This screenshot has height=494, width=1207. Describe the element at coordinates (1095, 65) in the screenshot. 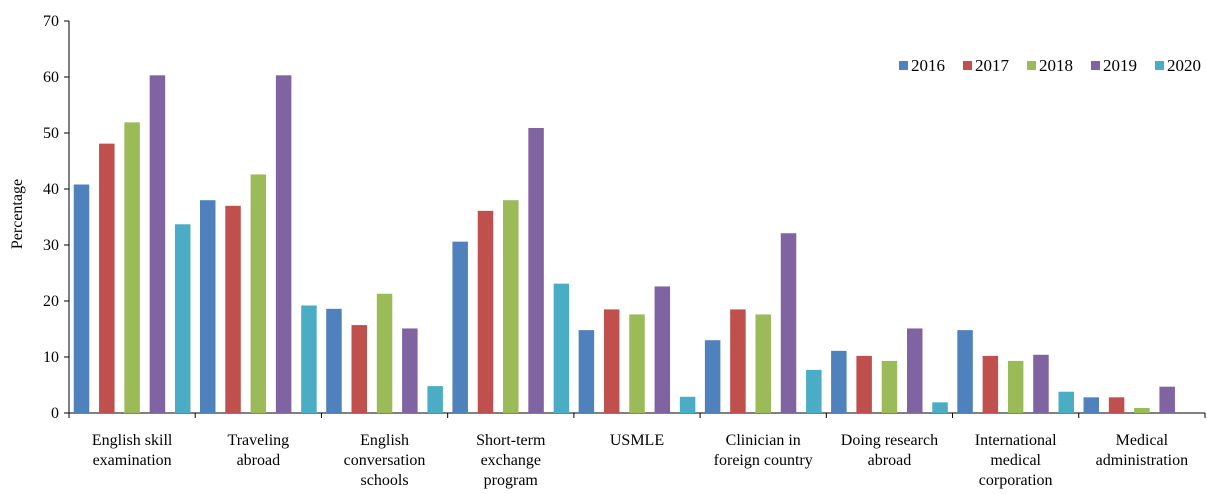

I see `legend-swatch-2019` at that location.